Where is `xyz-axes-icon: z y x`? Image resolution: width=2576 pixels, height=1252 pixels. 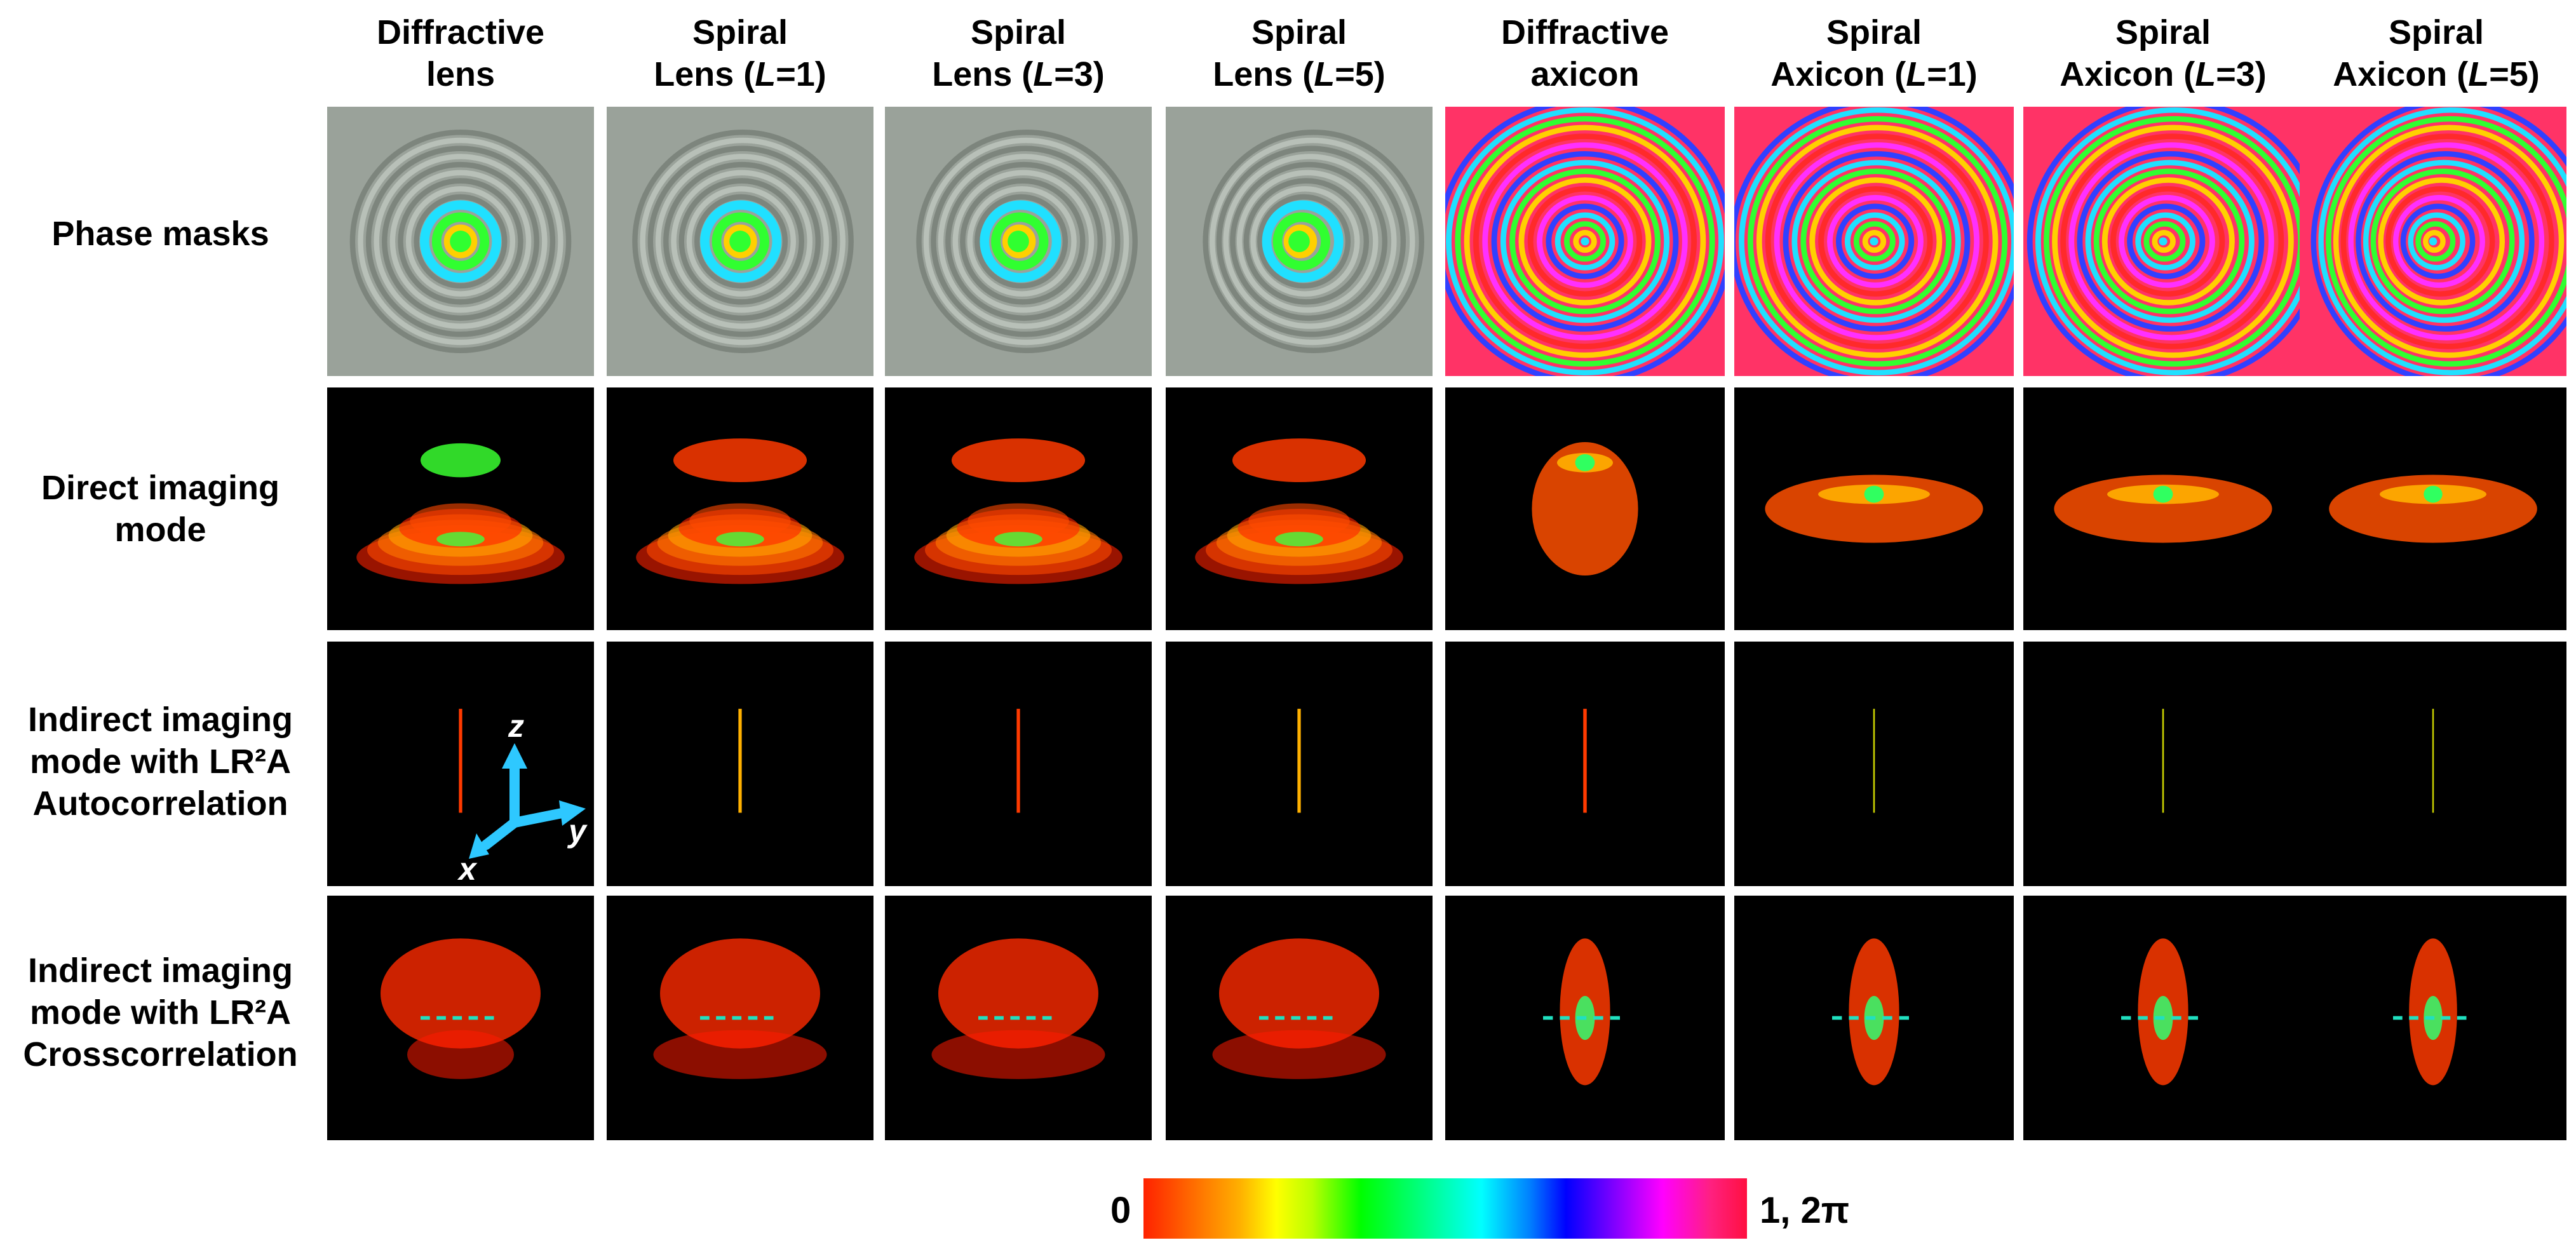 xyz-axes-icon: z y x is located at coordinates (522, 797).